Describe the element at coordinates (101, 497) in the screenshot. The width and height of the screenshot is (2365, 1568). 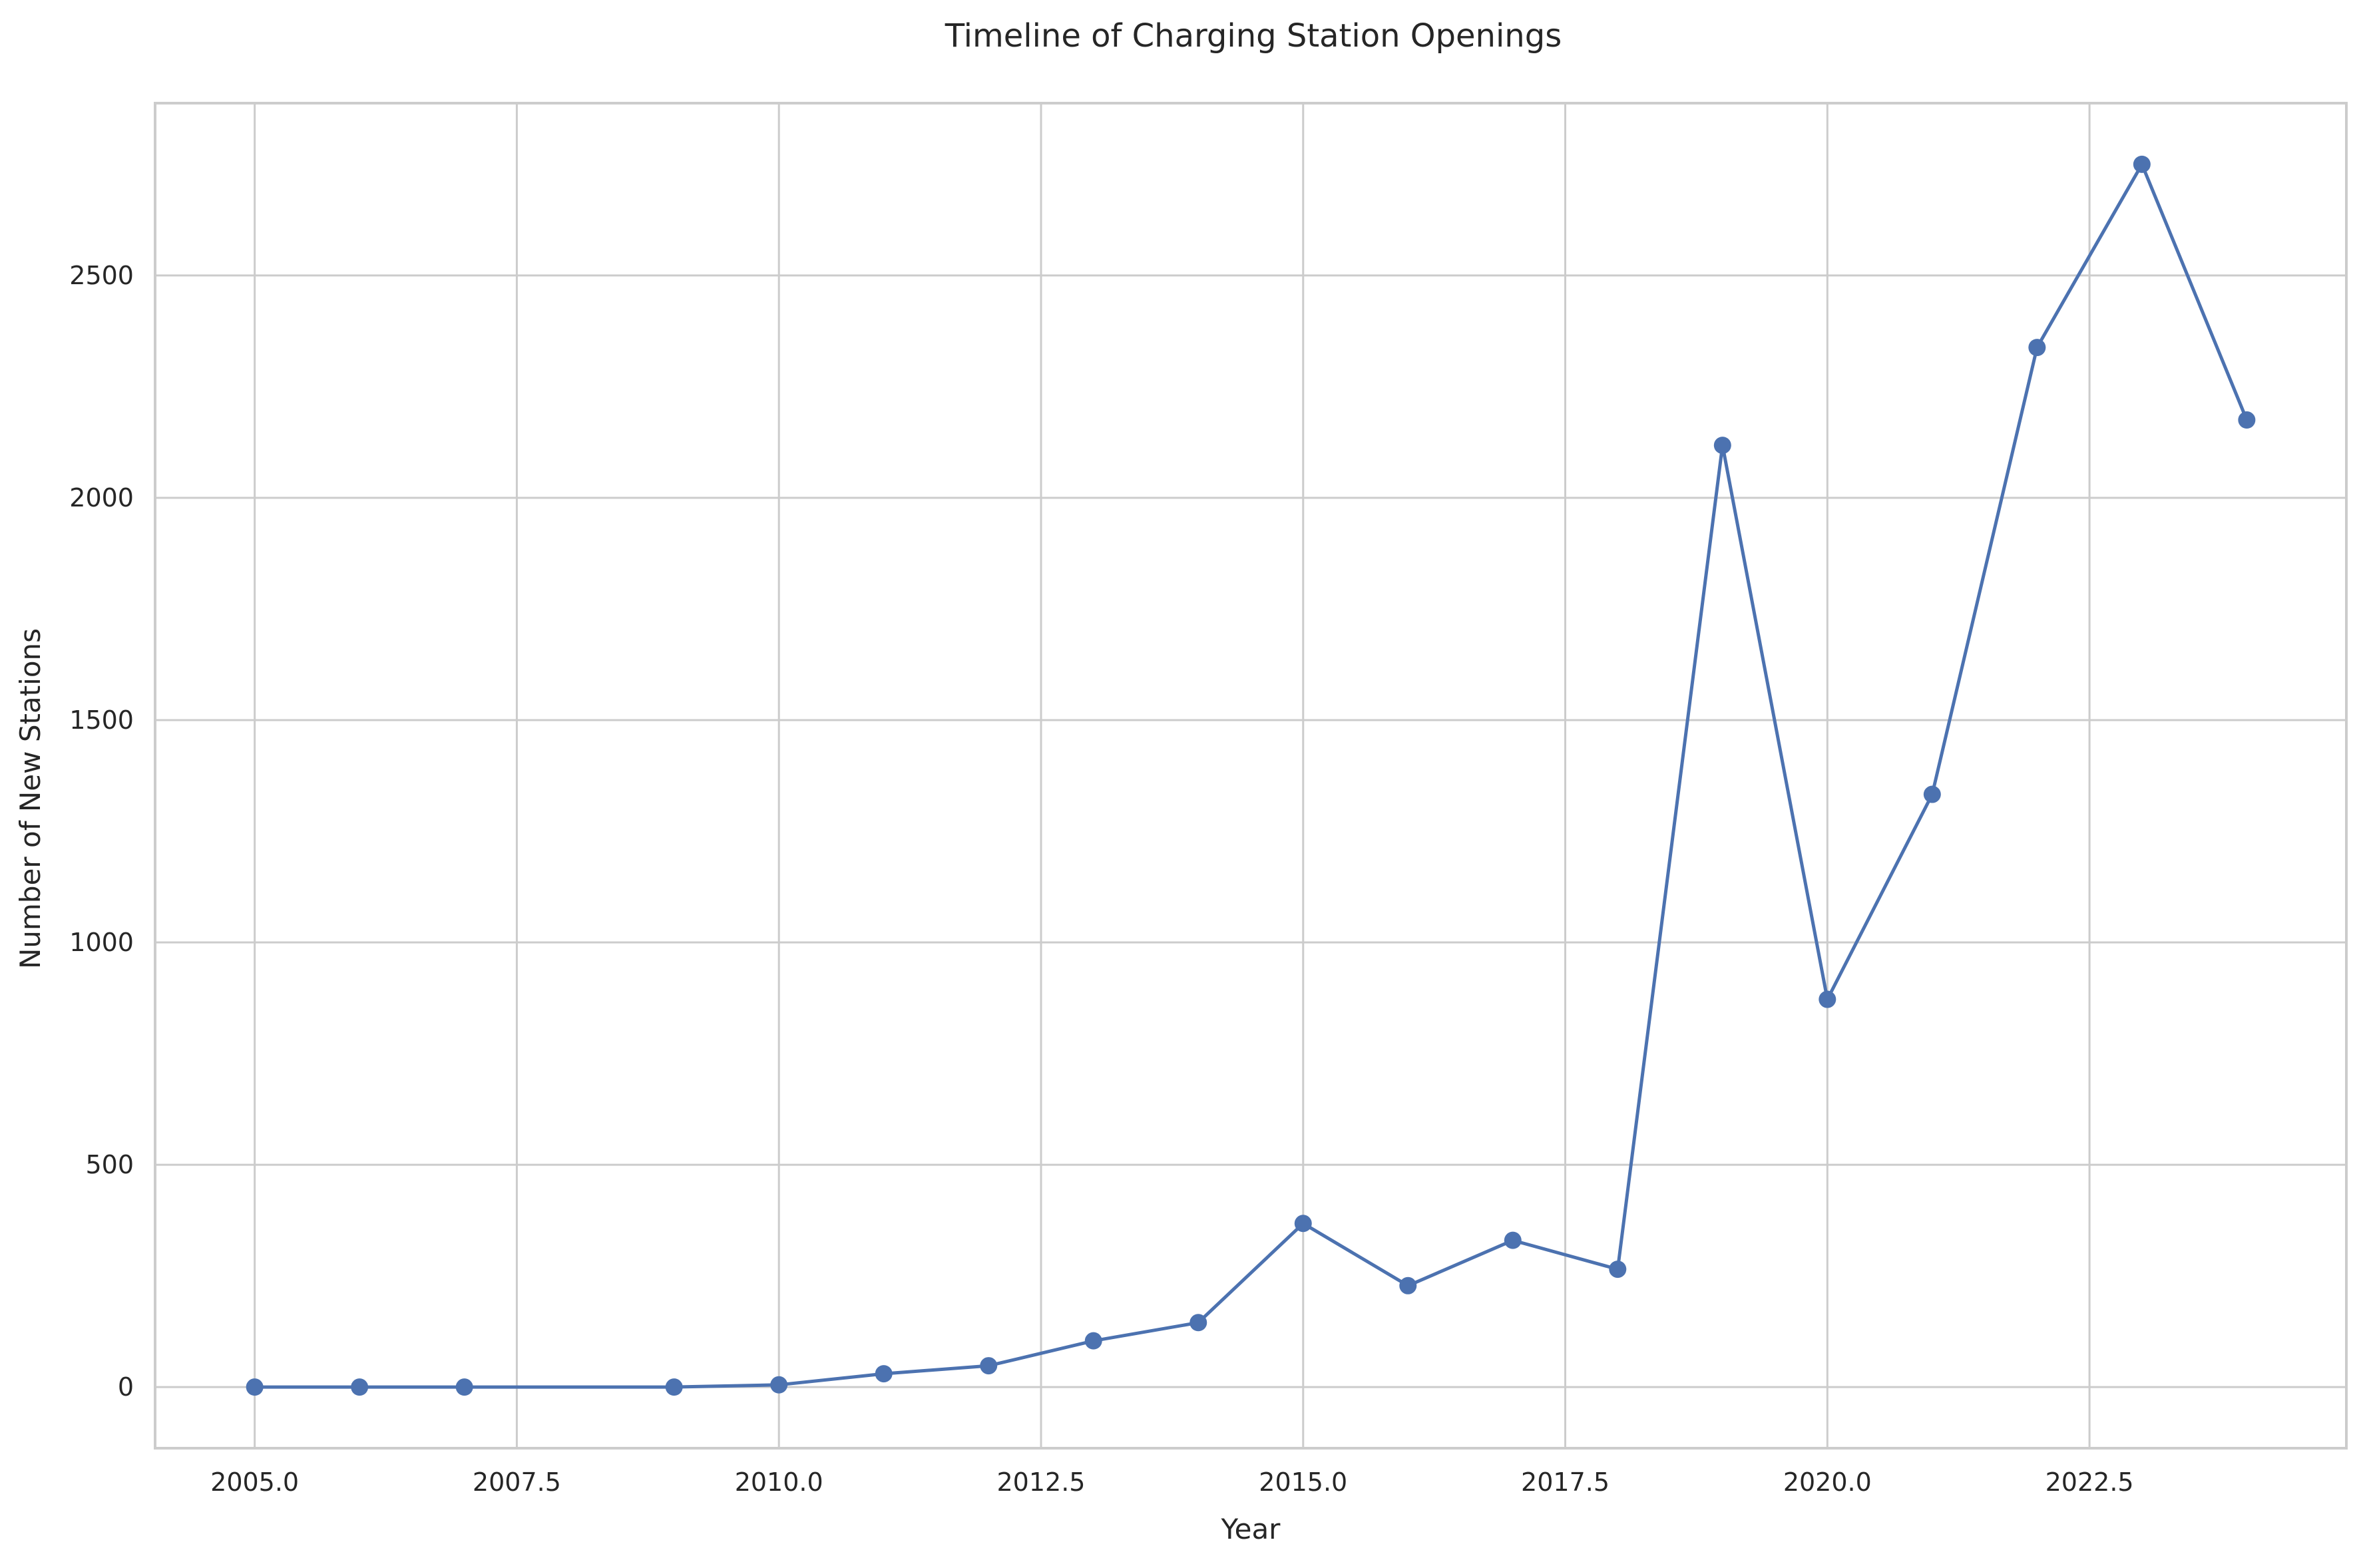
I see `y-tick-label: 2000` at that location.